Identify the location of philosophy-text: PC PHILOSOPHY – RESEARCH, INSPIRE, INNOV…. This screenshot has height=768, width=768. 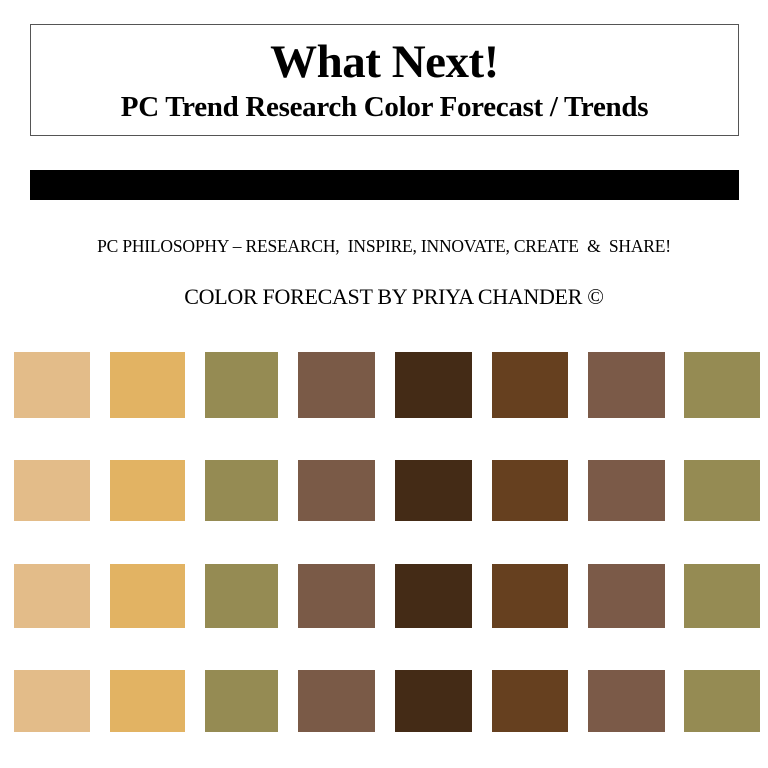
(384, 246).